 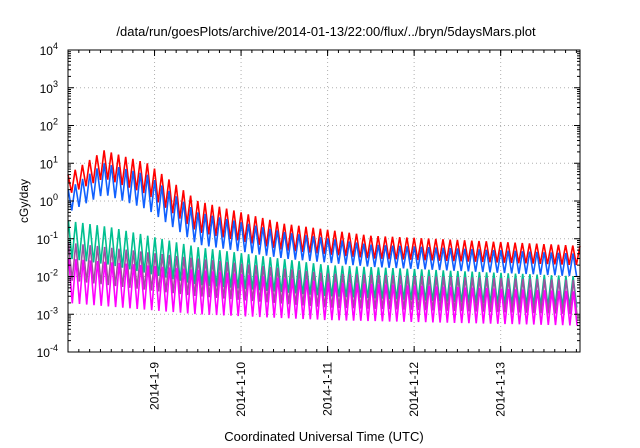 I want to click on y-tick-label: 10⁰, so click(x=49, y=200).